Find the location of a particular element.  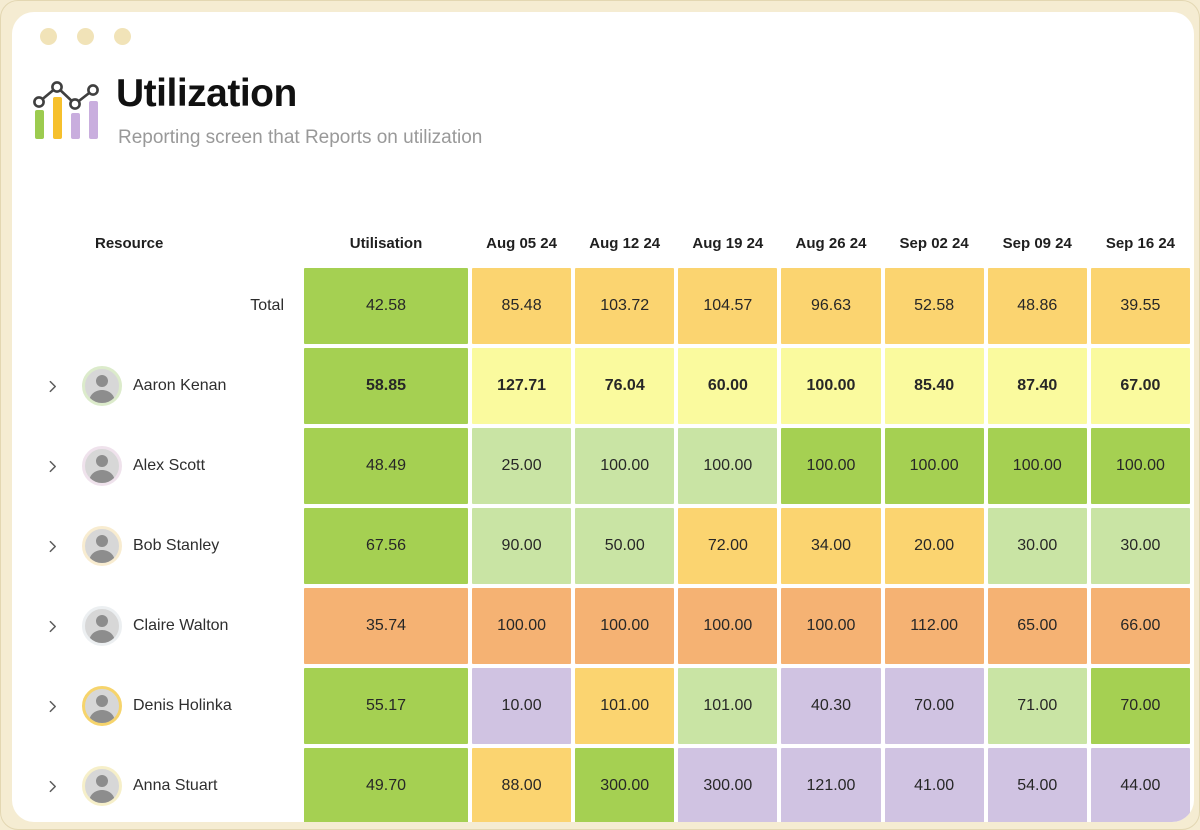

period-value-cell: 54.00 is located at coordinates (1037, 785).